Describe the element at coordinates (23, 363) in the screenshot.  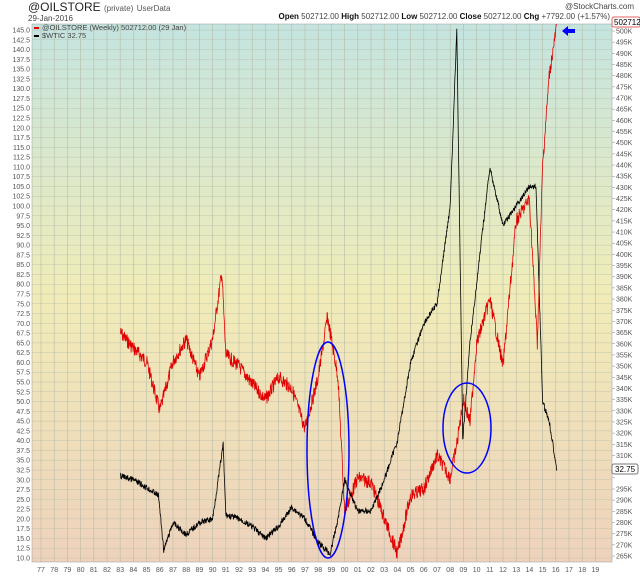
I see `left-tick-label: 60.0` at that location.